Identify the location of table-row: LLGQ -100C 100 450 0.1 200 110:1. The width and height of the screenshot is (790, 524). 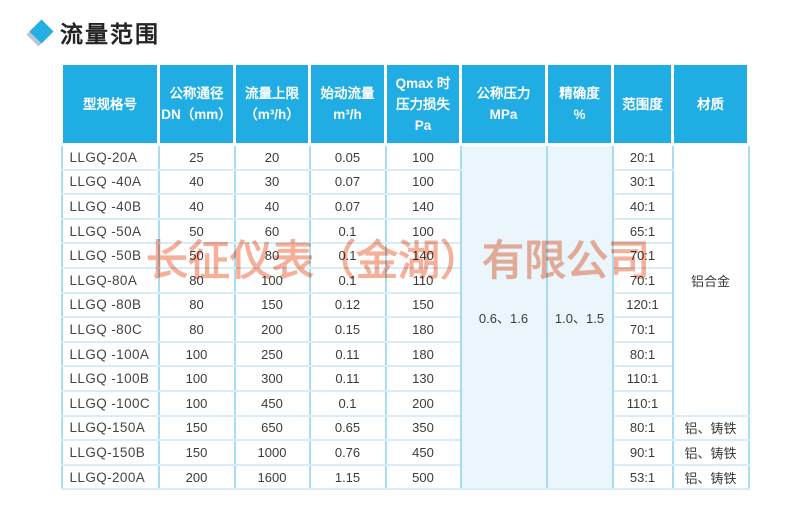
(404, 403).